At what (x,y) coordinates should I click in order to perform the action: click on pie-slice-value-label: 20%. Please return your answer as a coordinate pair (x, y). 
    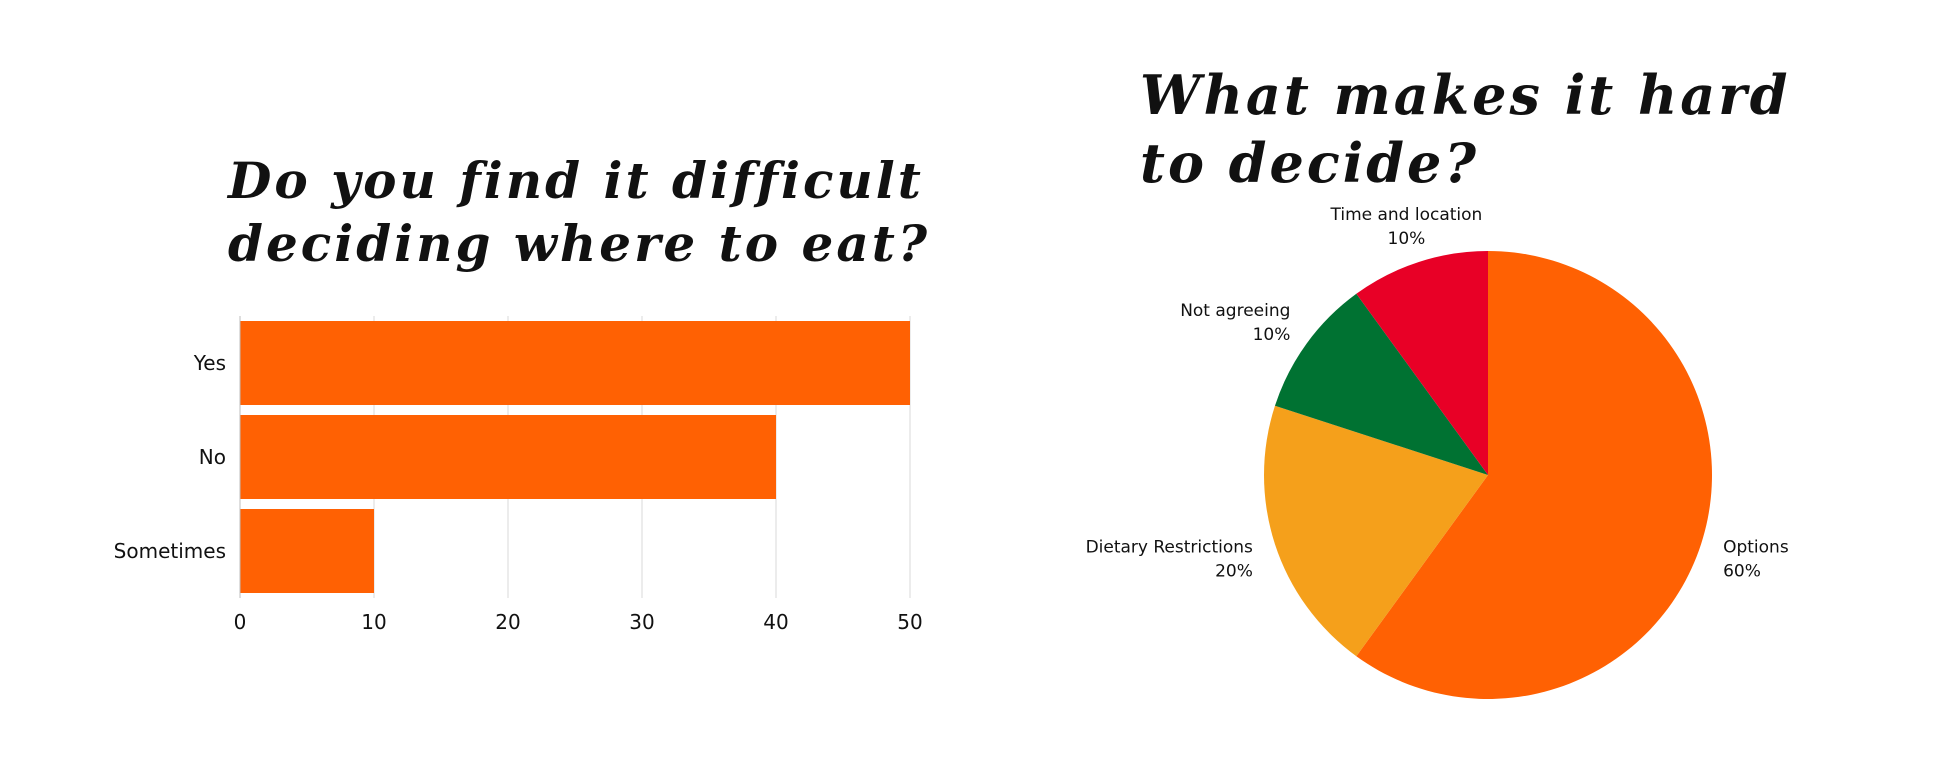
    Looking at the image, I should click on (1234, 572).